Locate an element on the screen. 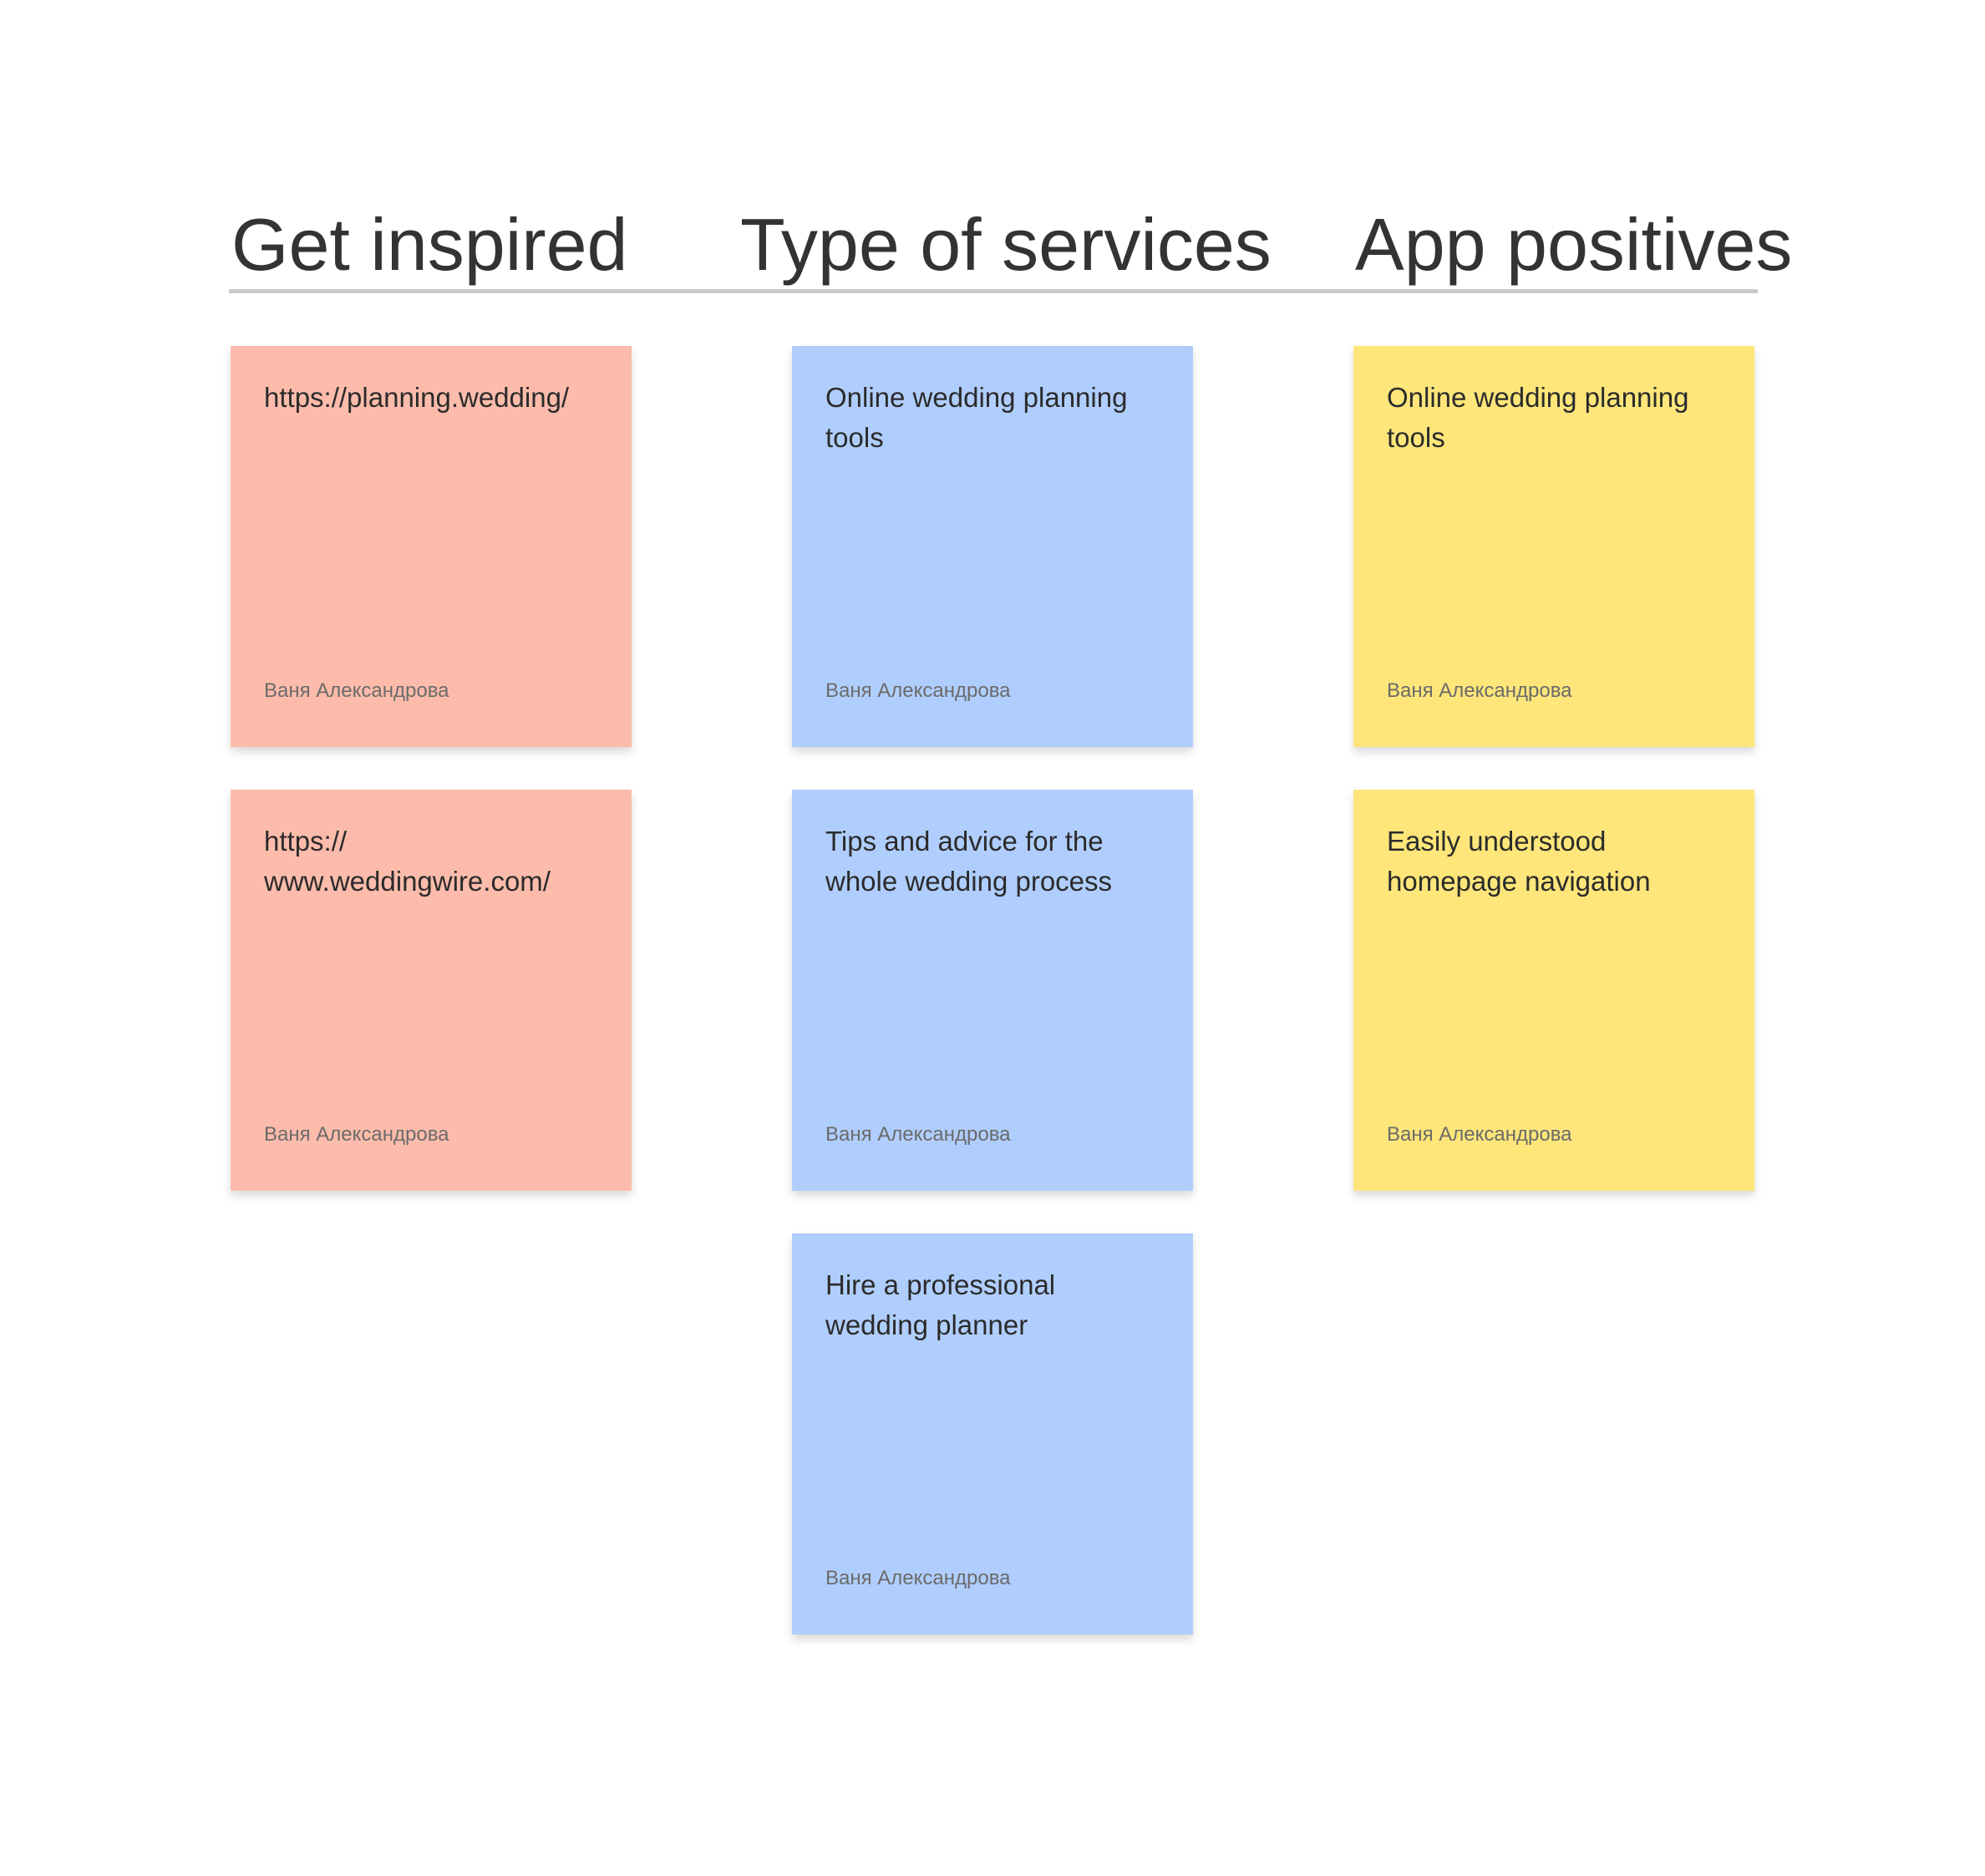 The width and height of the screenshot is (1985, 1876). sticky-note-text: https://planning.wedding/ is located at coordinates (417, 397).